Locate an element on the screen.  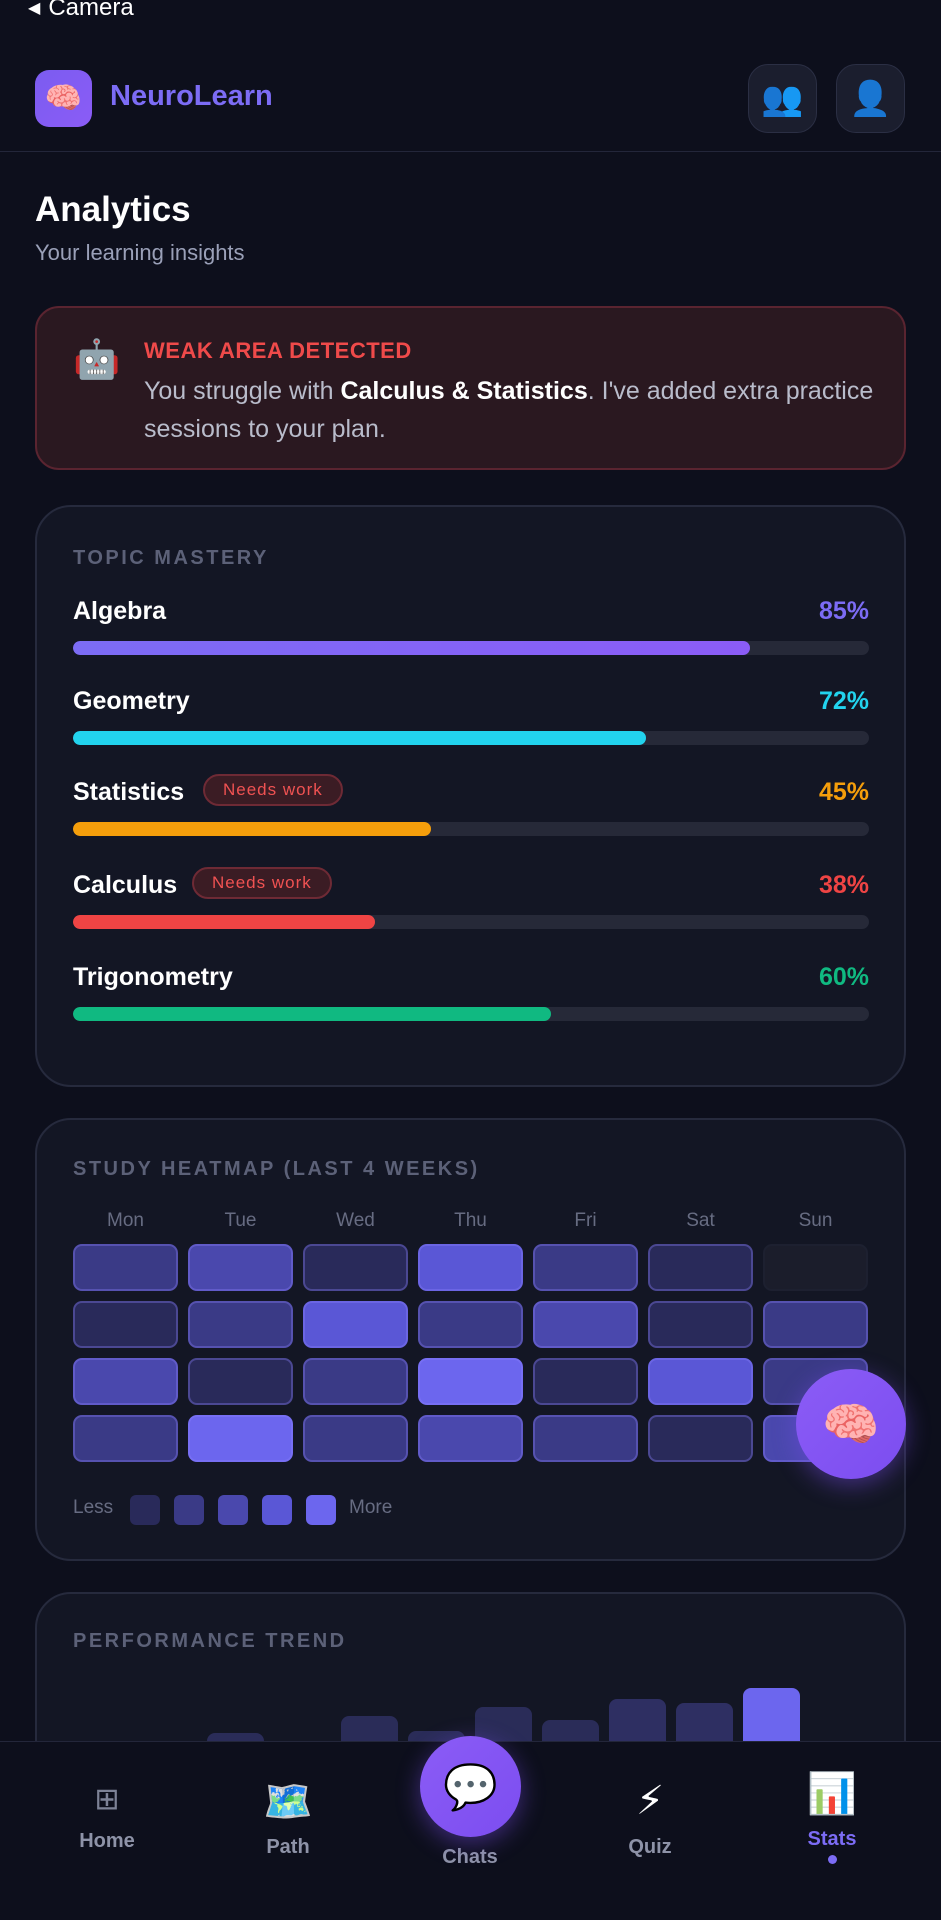
topic-row-geometry: Geometry 72% is located at coordinates (471, 722).